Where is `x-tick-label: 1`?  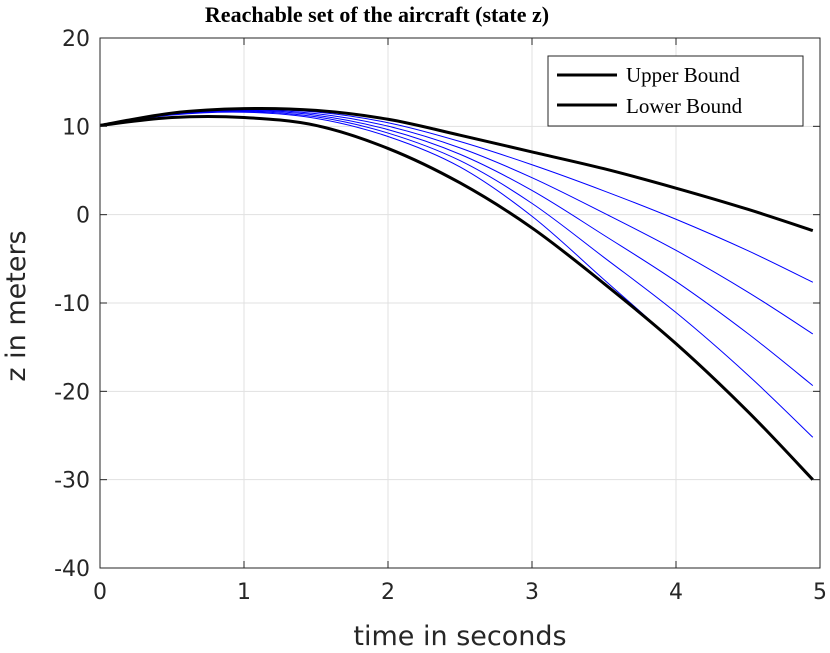 x-tick-label: 1 is located at coordinates (244, 592).